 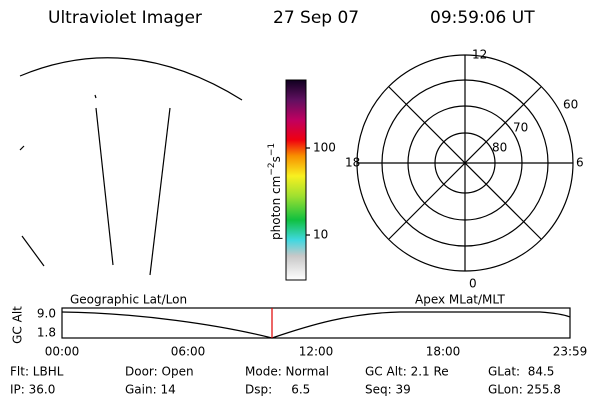 What do you see at coordinates (272, 168) in the screenshot?
I see `exponent: −2` at bounding box center [272, 168].